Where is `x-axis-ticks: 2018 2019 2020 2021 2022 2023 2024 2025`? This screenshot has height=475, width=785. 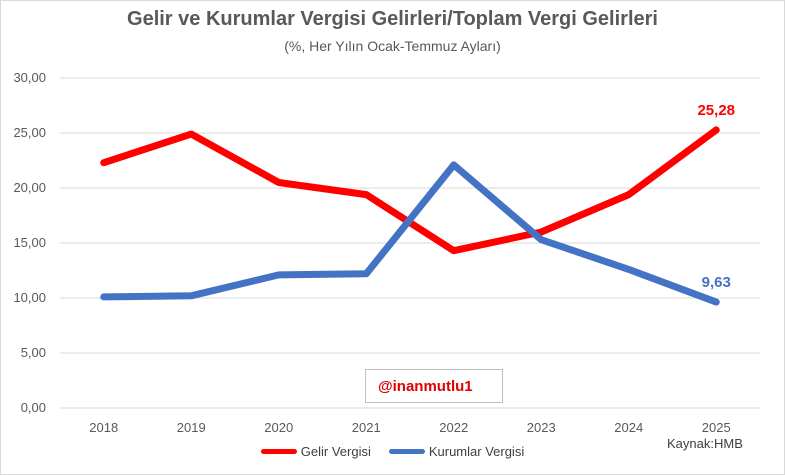
x-axis-ticks: 2018 2019 2020 2021 2022 2023 2024 2025 is located at coordinates (409, 427).